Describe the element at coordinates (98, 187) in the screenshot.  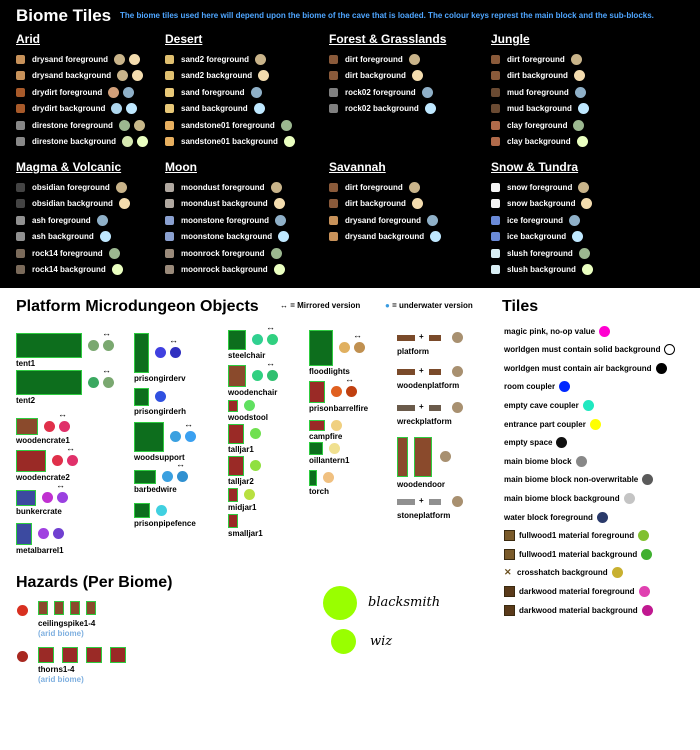
I see `biome-tile-row: obsidian foreground` at that location.